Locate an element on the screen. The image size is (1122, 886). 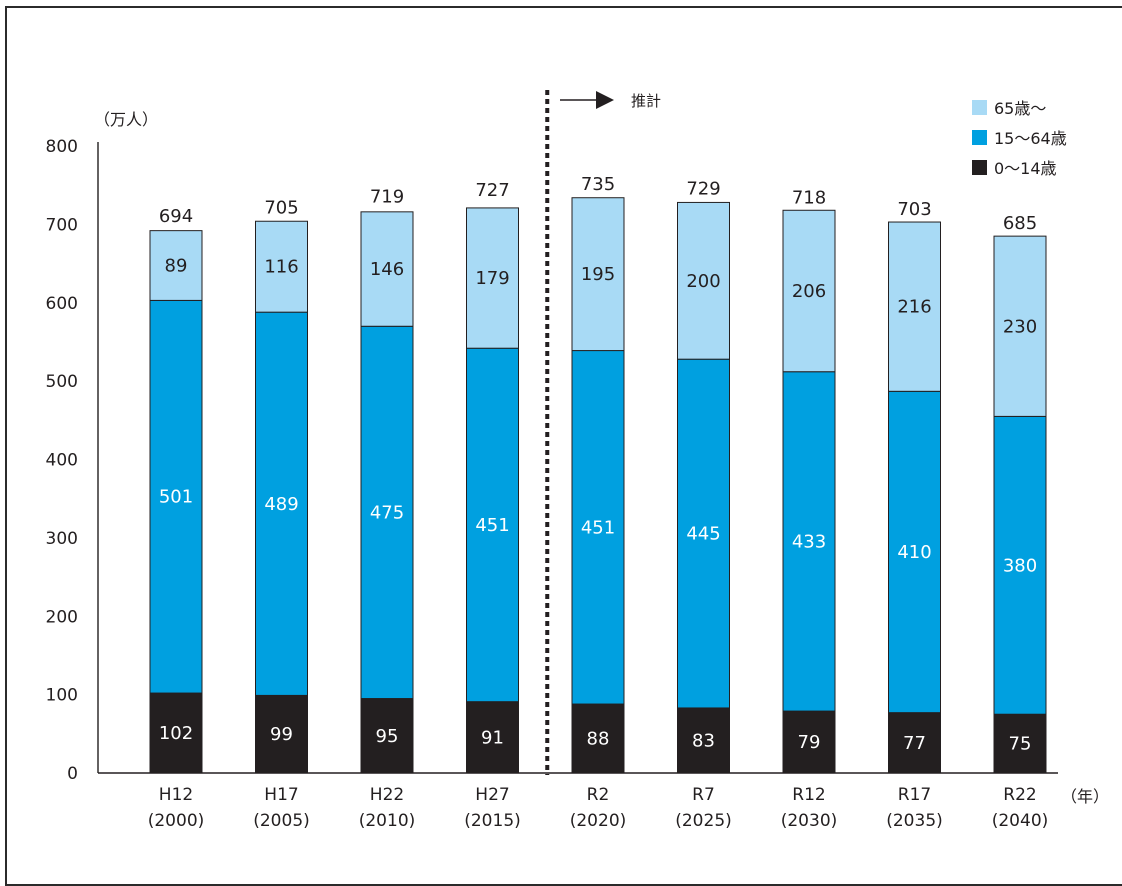
data-label: 410 is located at coordinates (914, 552).